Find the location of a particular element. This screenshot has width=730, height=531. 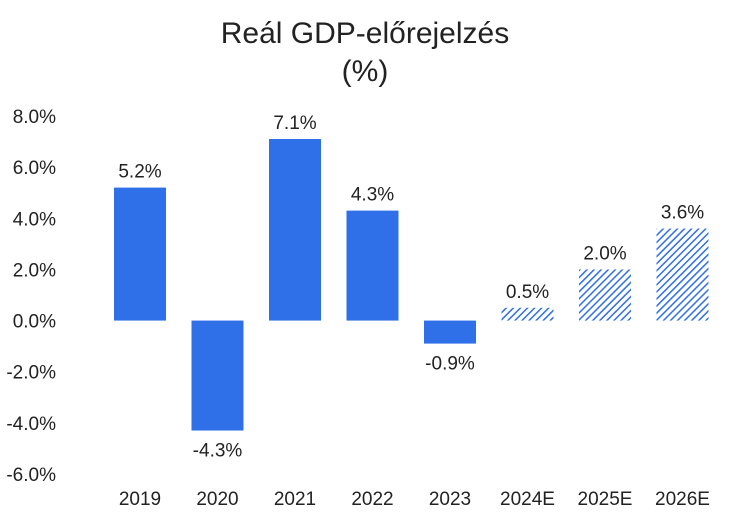

chart-title: Reál GDP-előrejelzés is located at coordinates (365, 33).